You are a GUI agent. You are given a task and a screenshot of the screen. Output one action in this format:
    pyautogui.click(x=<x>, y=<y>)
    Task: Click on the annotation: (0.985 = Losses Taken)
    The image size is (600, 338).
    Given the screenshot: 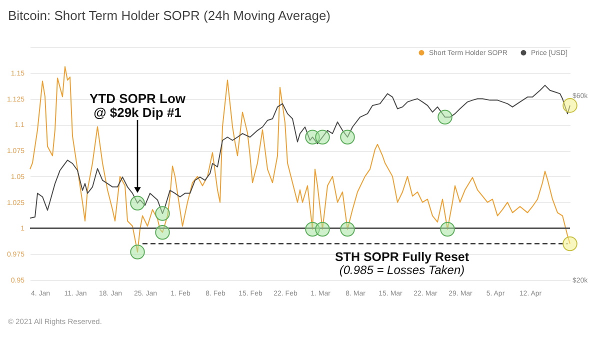 What is the action you would take?
    pyautogui.click(x=402, y=270)
    